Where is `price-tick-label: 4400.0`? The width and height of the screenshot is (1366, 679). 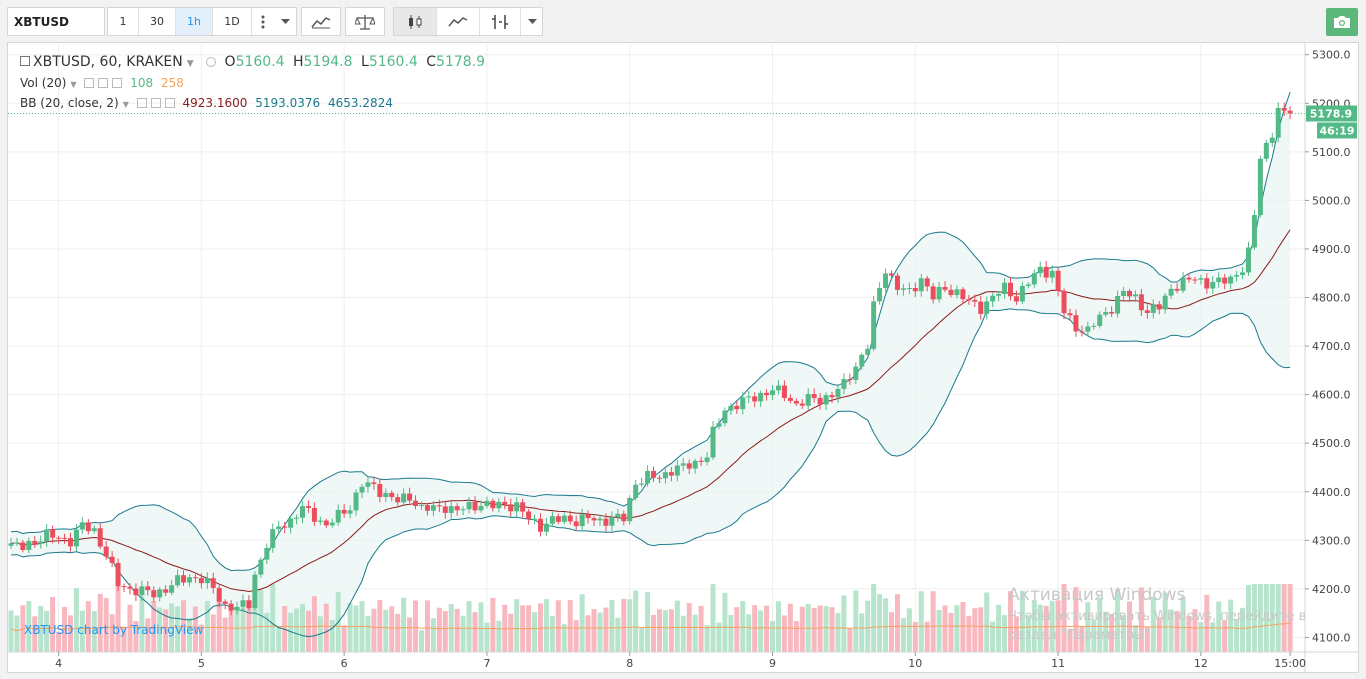 price-tick-label: 4400.0 is located at coordinates (1331, 492).